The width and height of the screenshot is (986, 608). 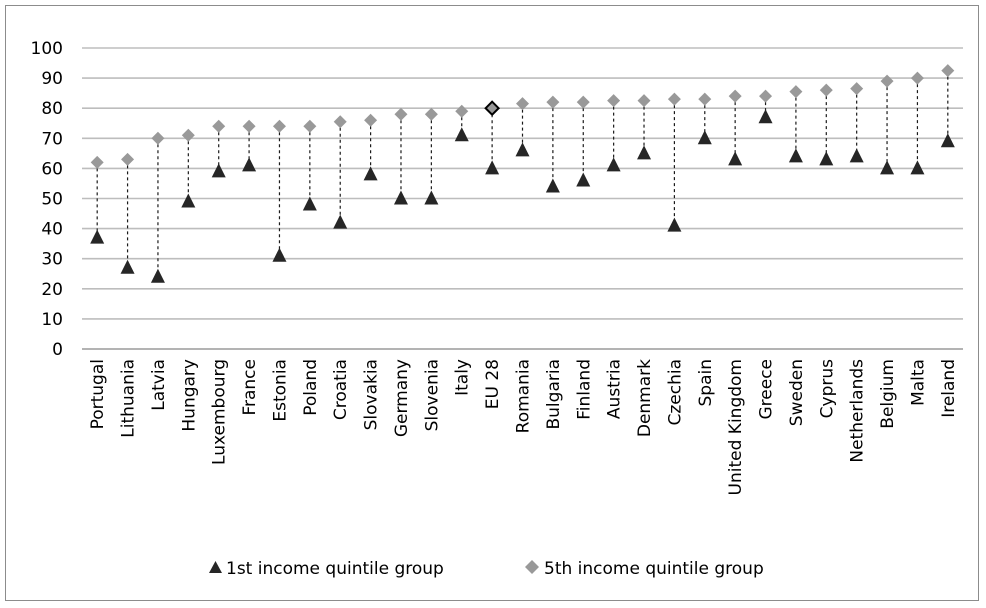 I want to click on x-category-label: Slovakia, so click(x=372, y=394).